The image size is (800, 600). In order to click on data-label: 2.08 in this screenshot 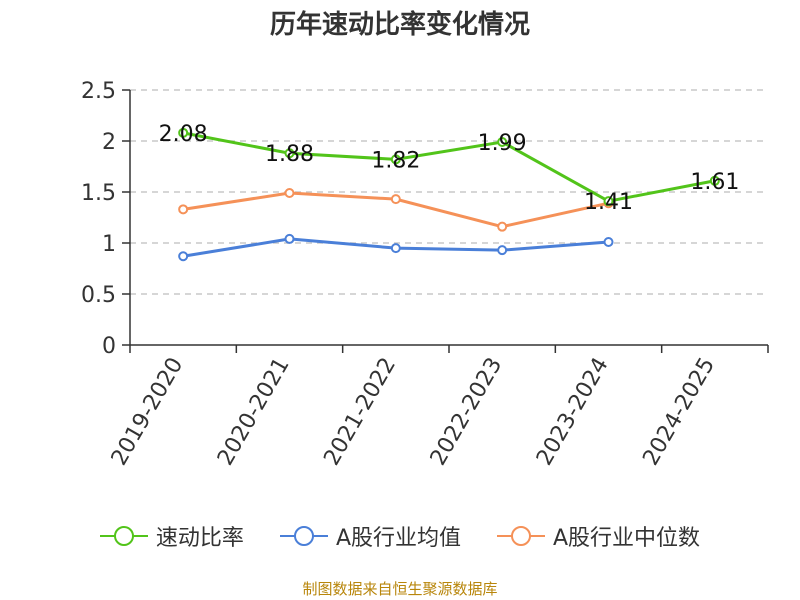, I will do `click(183, 134)`.